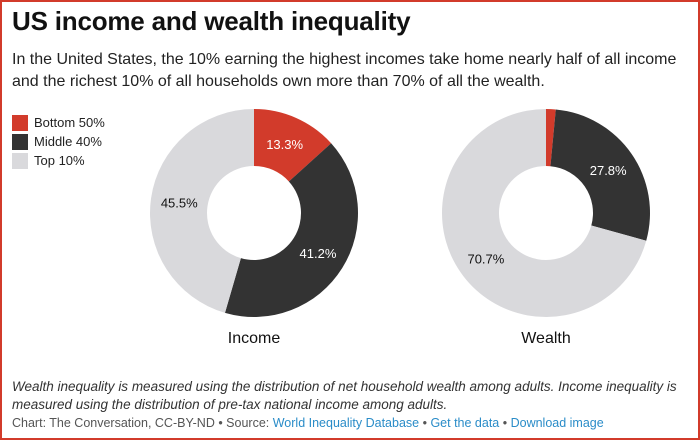 Image resolution: width=700 pixels, height=440 pixels. Describe the element at coordinates (465, 423) in the screenshot. I see `get-data-link: Get the data` at that location.